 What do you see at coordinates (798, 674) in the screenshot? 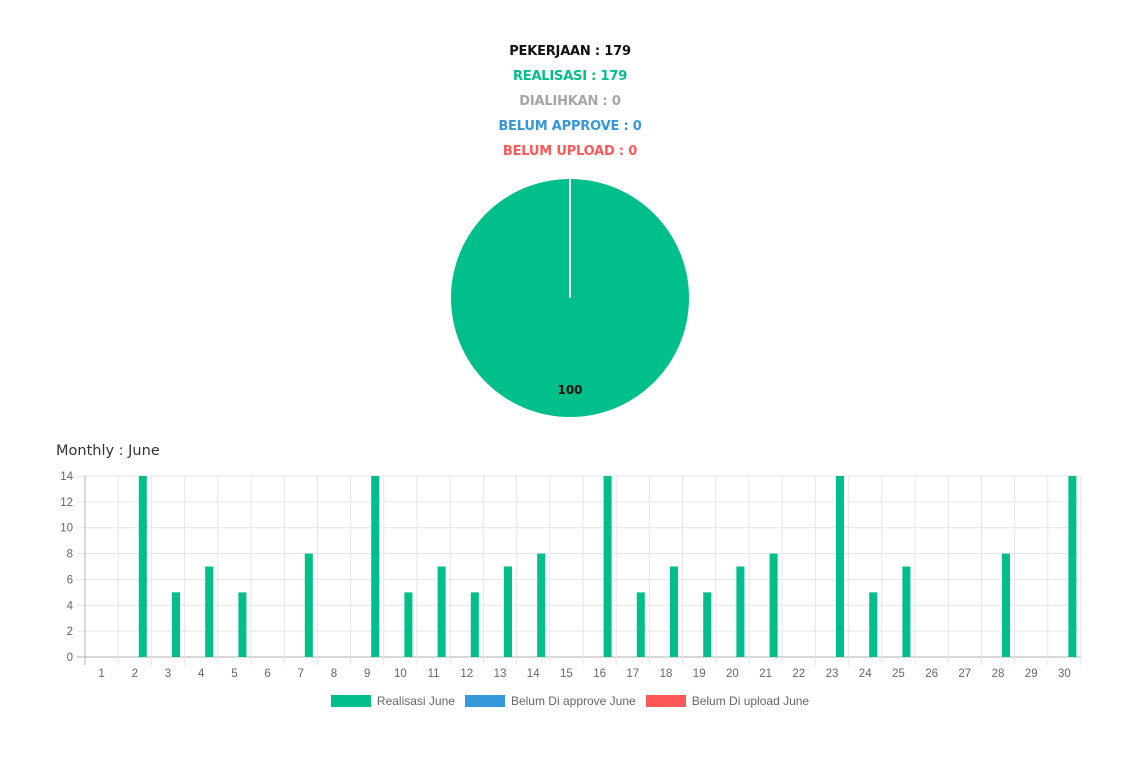
I see `x-tick-label: 22` at bounding box center [798, 674].